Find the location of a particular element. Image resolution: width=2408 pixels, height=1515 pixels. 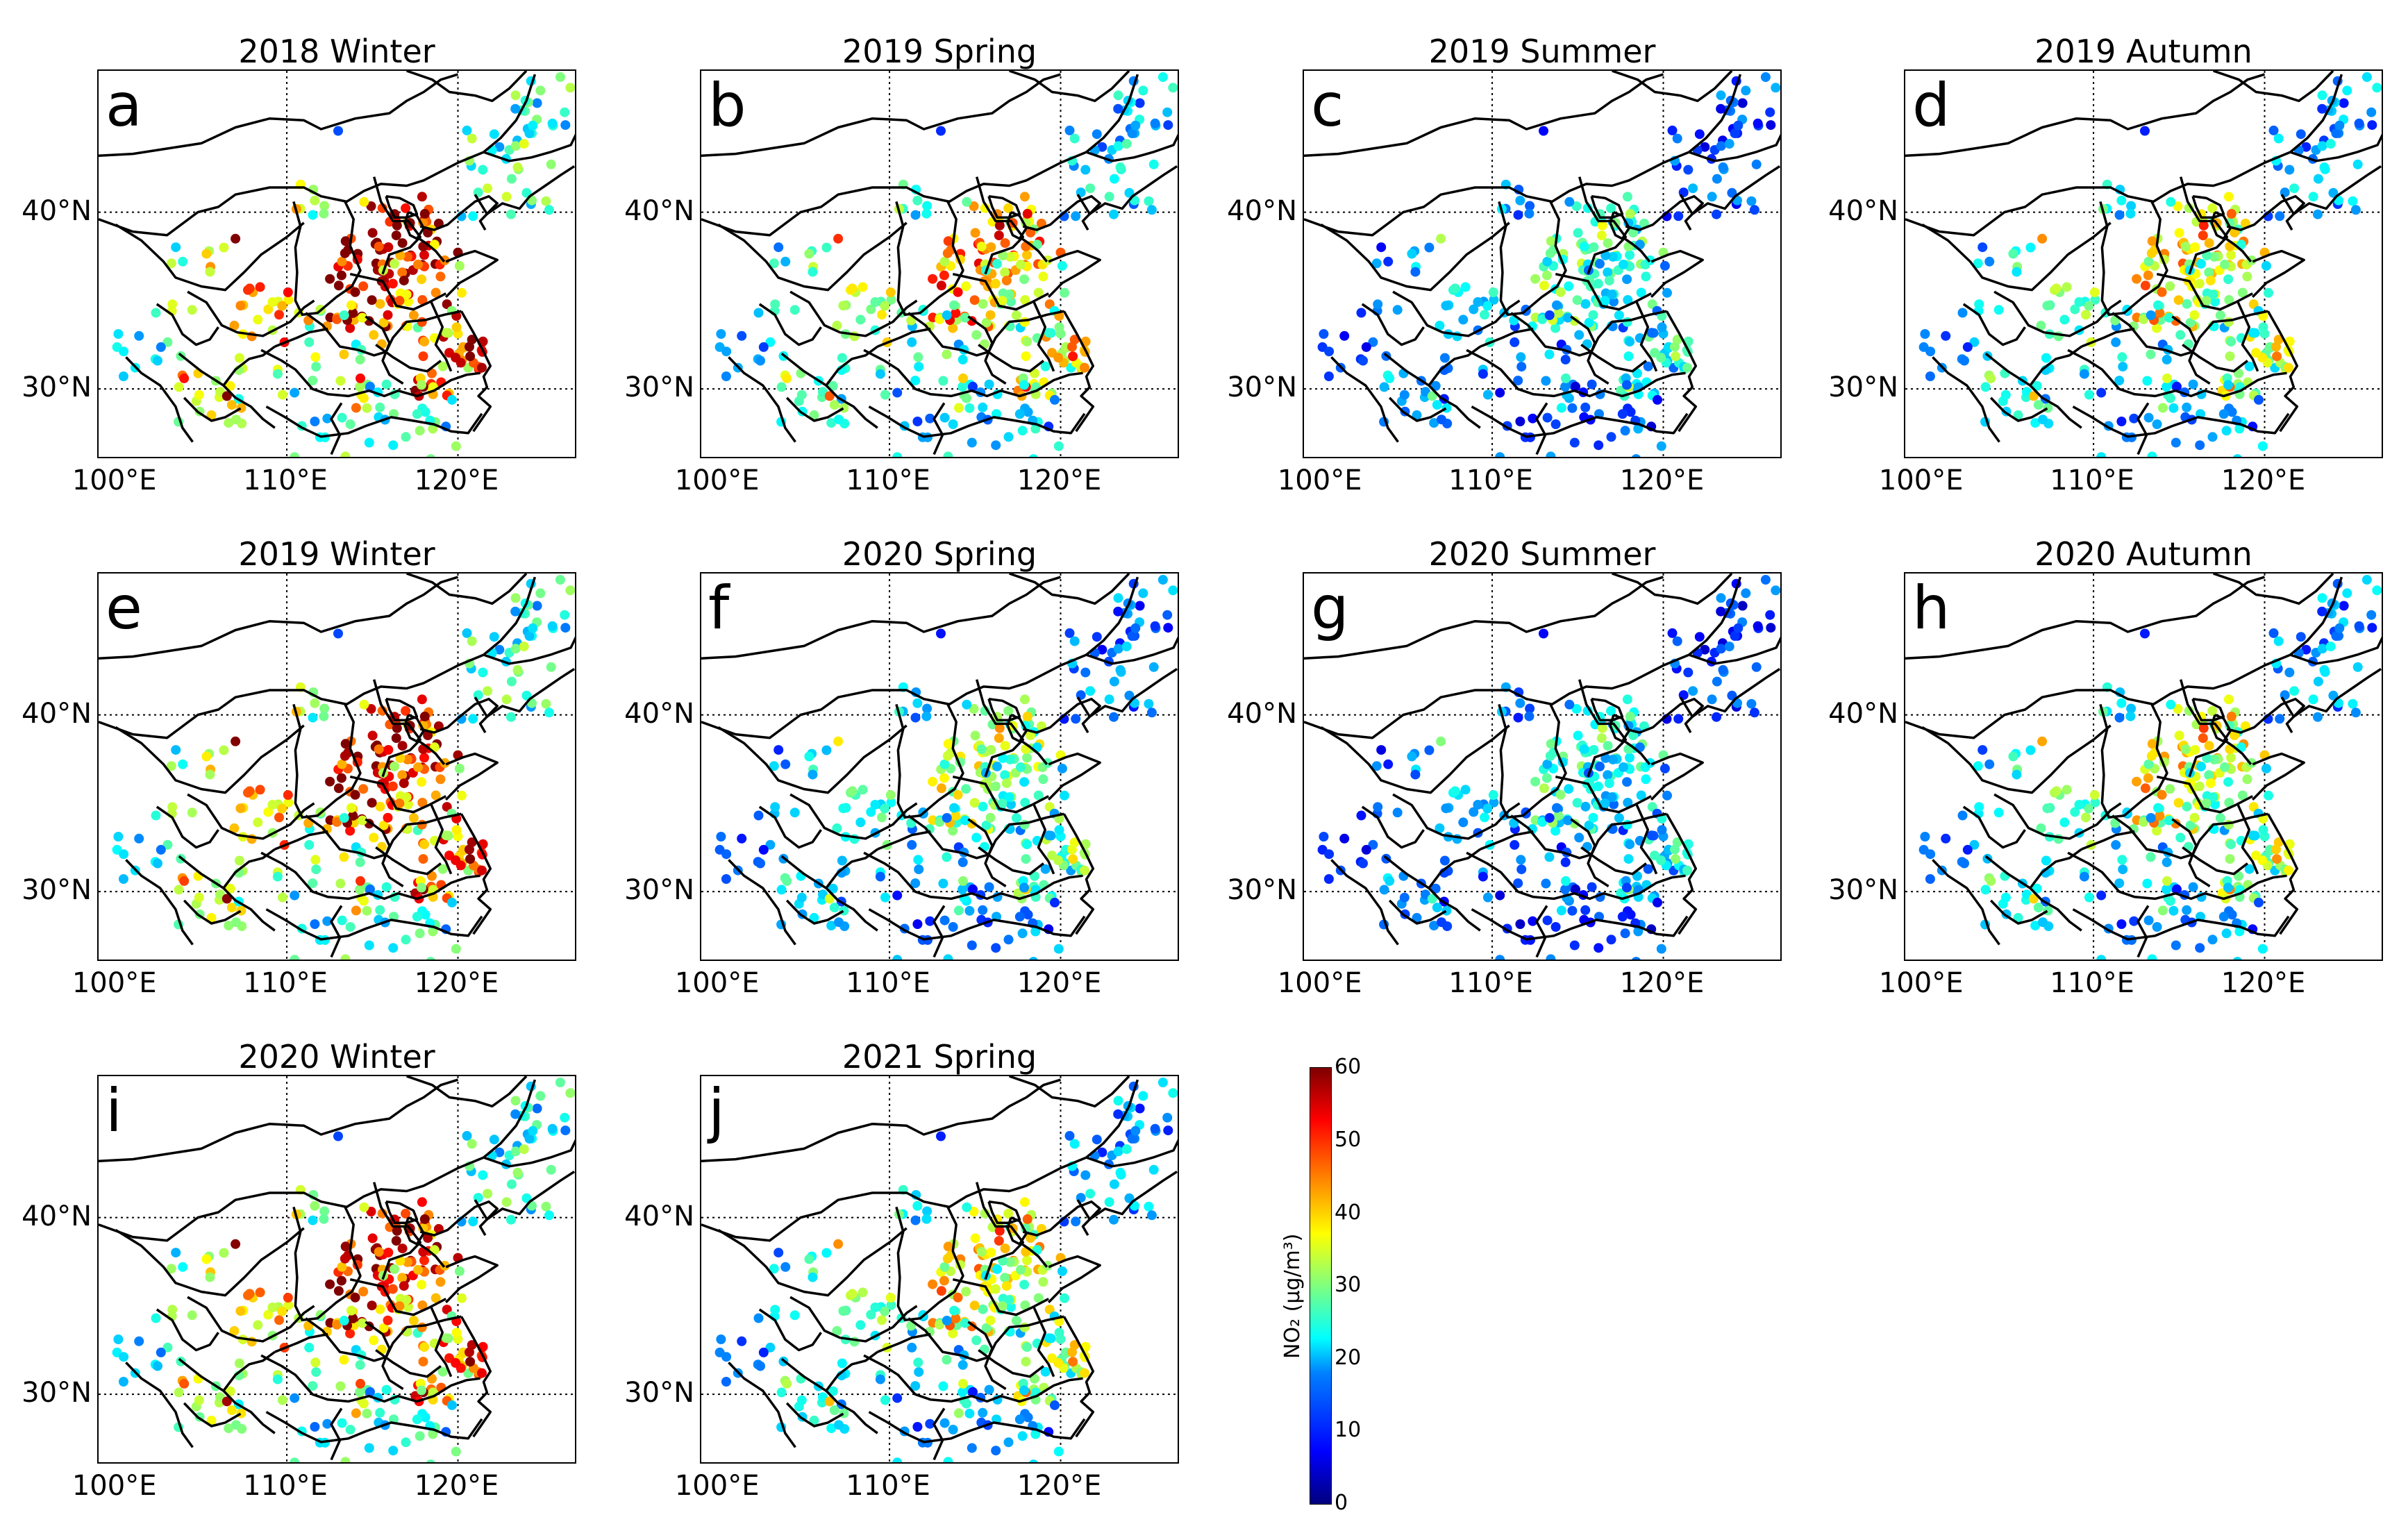

map-frame: e is located at coordinates (337, 767).